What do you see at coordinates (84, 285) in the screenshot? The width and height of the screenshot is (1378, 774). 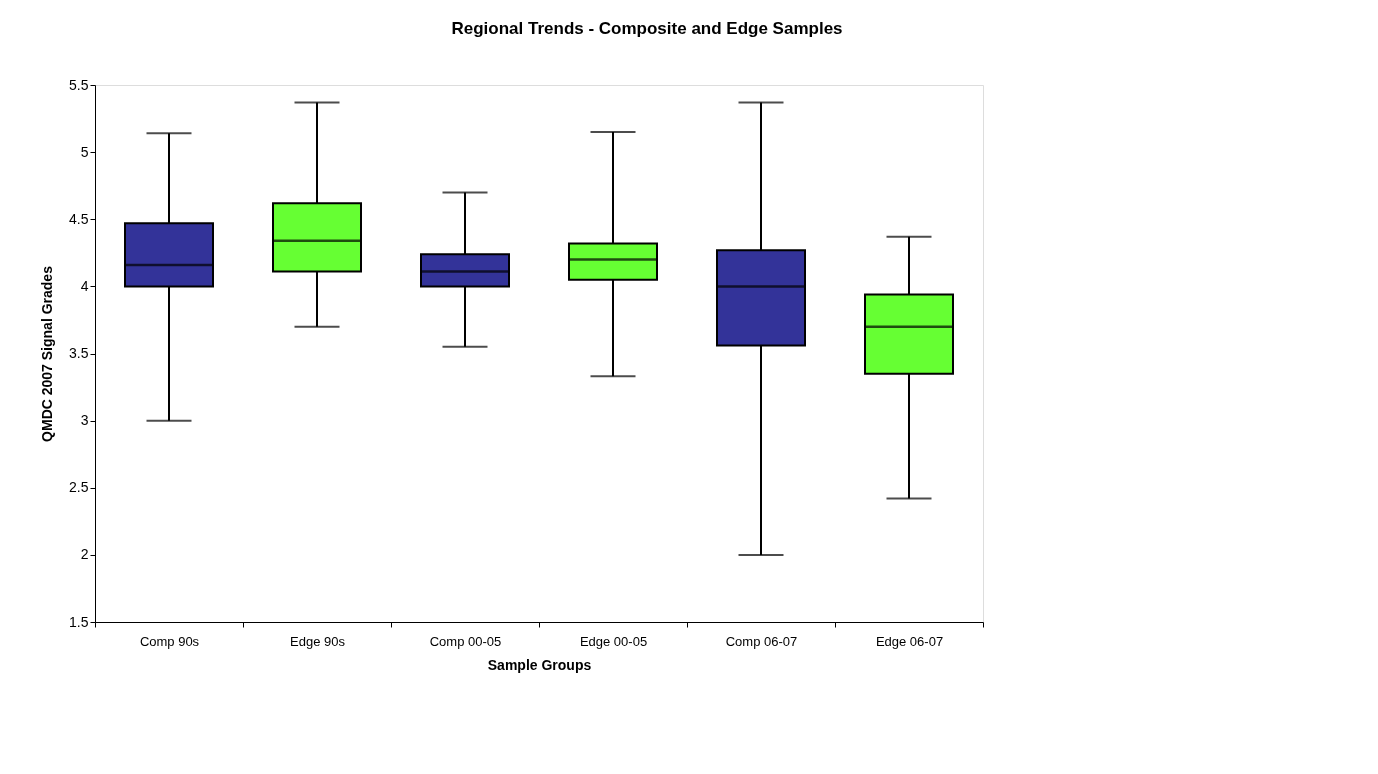 I see `y-tick-label: 4` at bounding box center [84, 285].